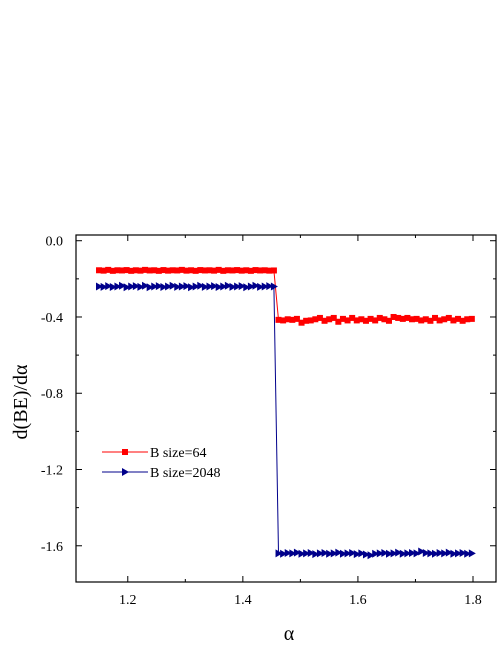 The height and width of the screenshot is (645, 498). What do you see at coordinates (473, 600) in the screenshot?
I see `x-tick-label: 1.8` at bounding box center [473, 600].